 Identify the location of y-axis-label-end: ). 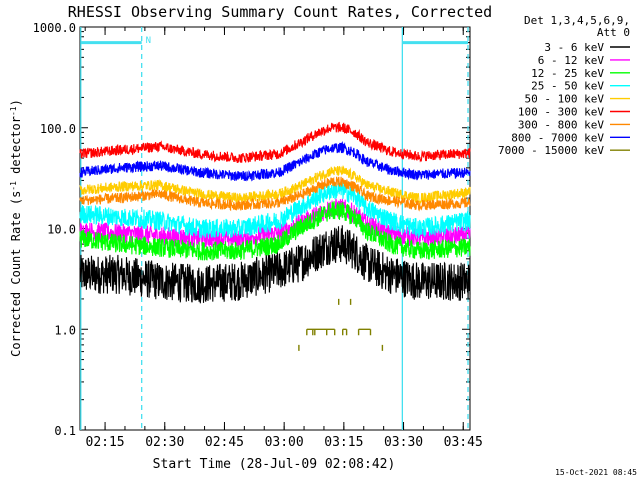
(16, 102).